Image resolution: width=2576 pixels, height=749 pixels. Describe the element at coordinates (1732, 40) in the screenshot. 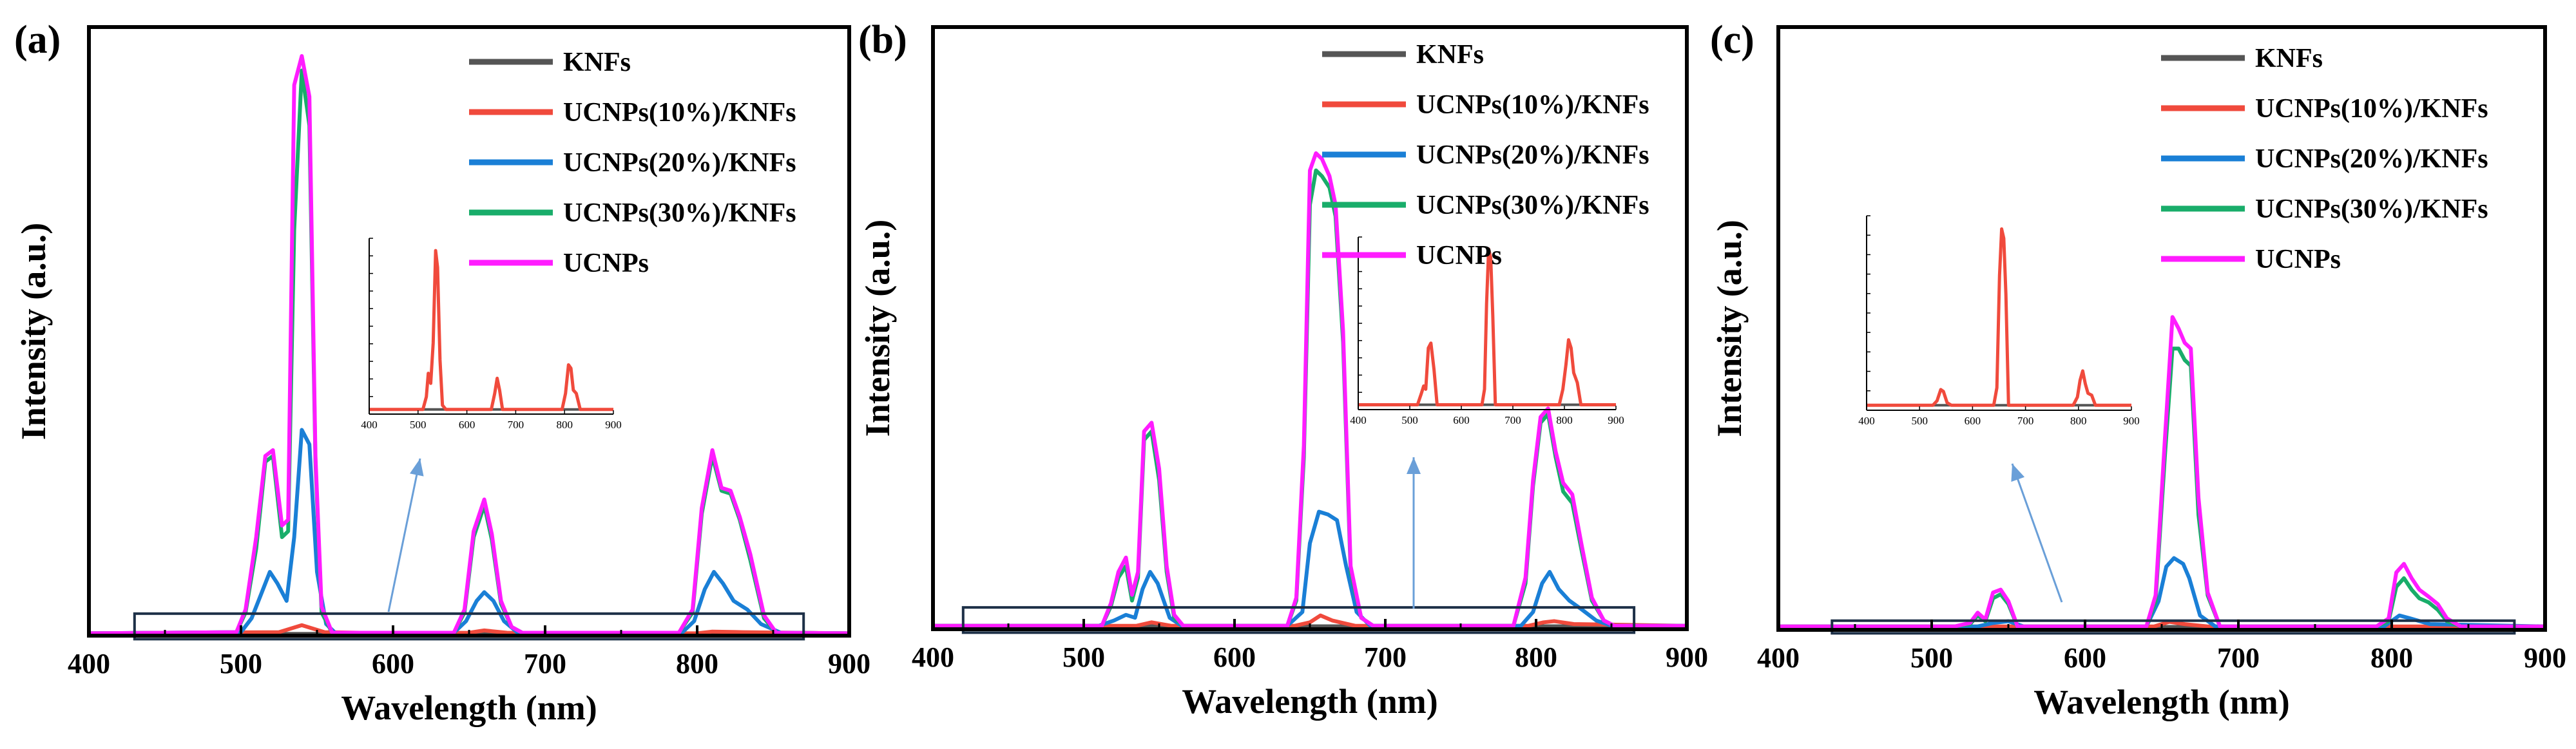

I see `panel-label: (c)` at that location.